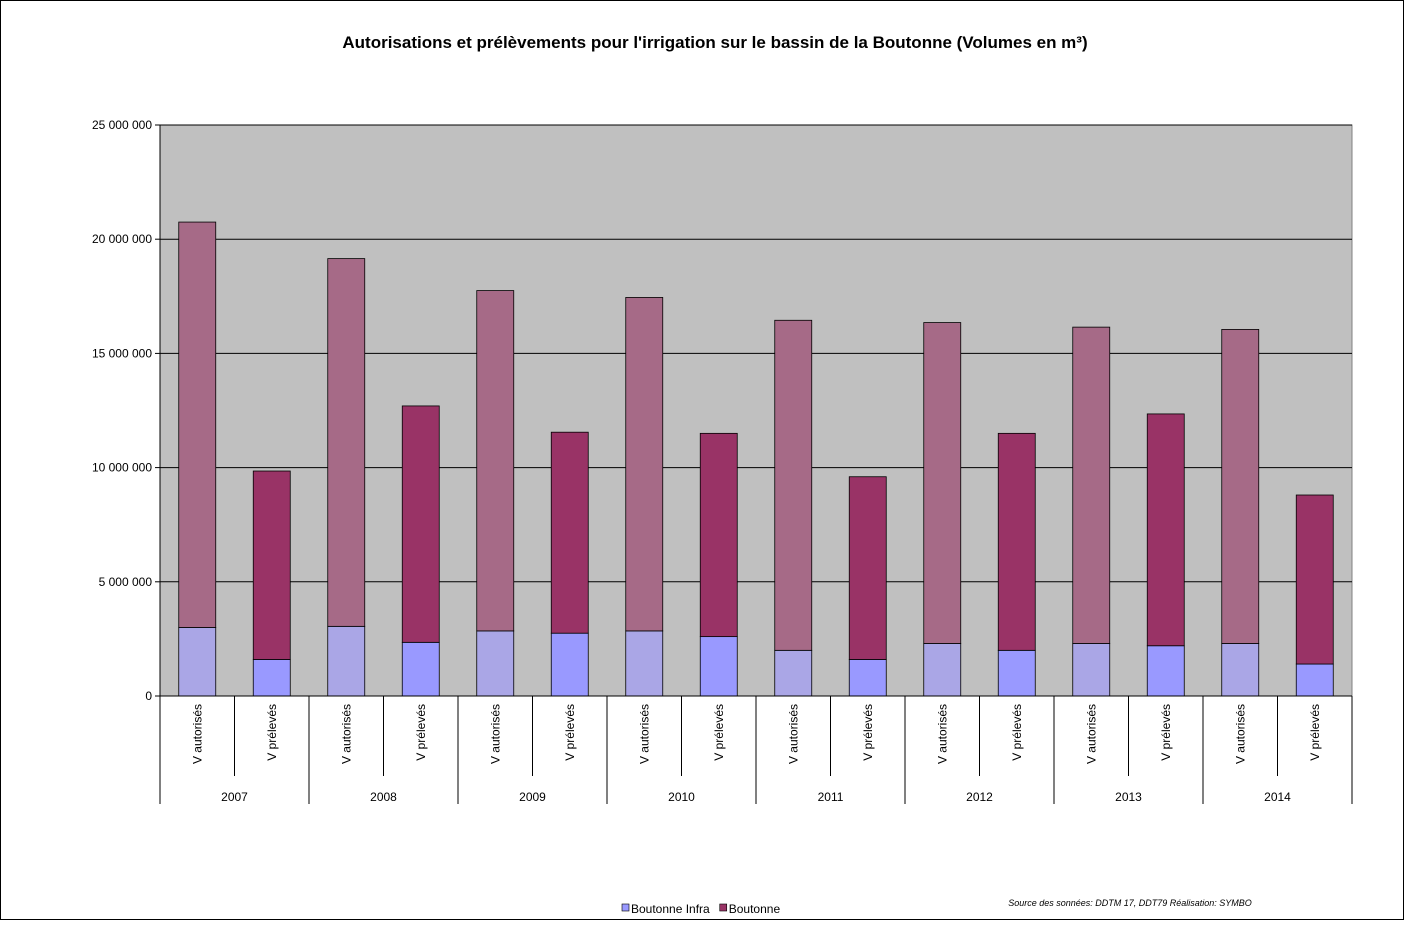 This screenshot has width=1406, height=927. I want to click on group-label: 2014, so click(1277, 797).